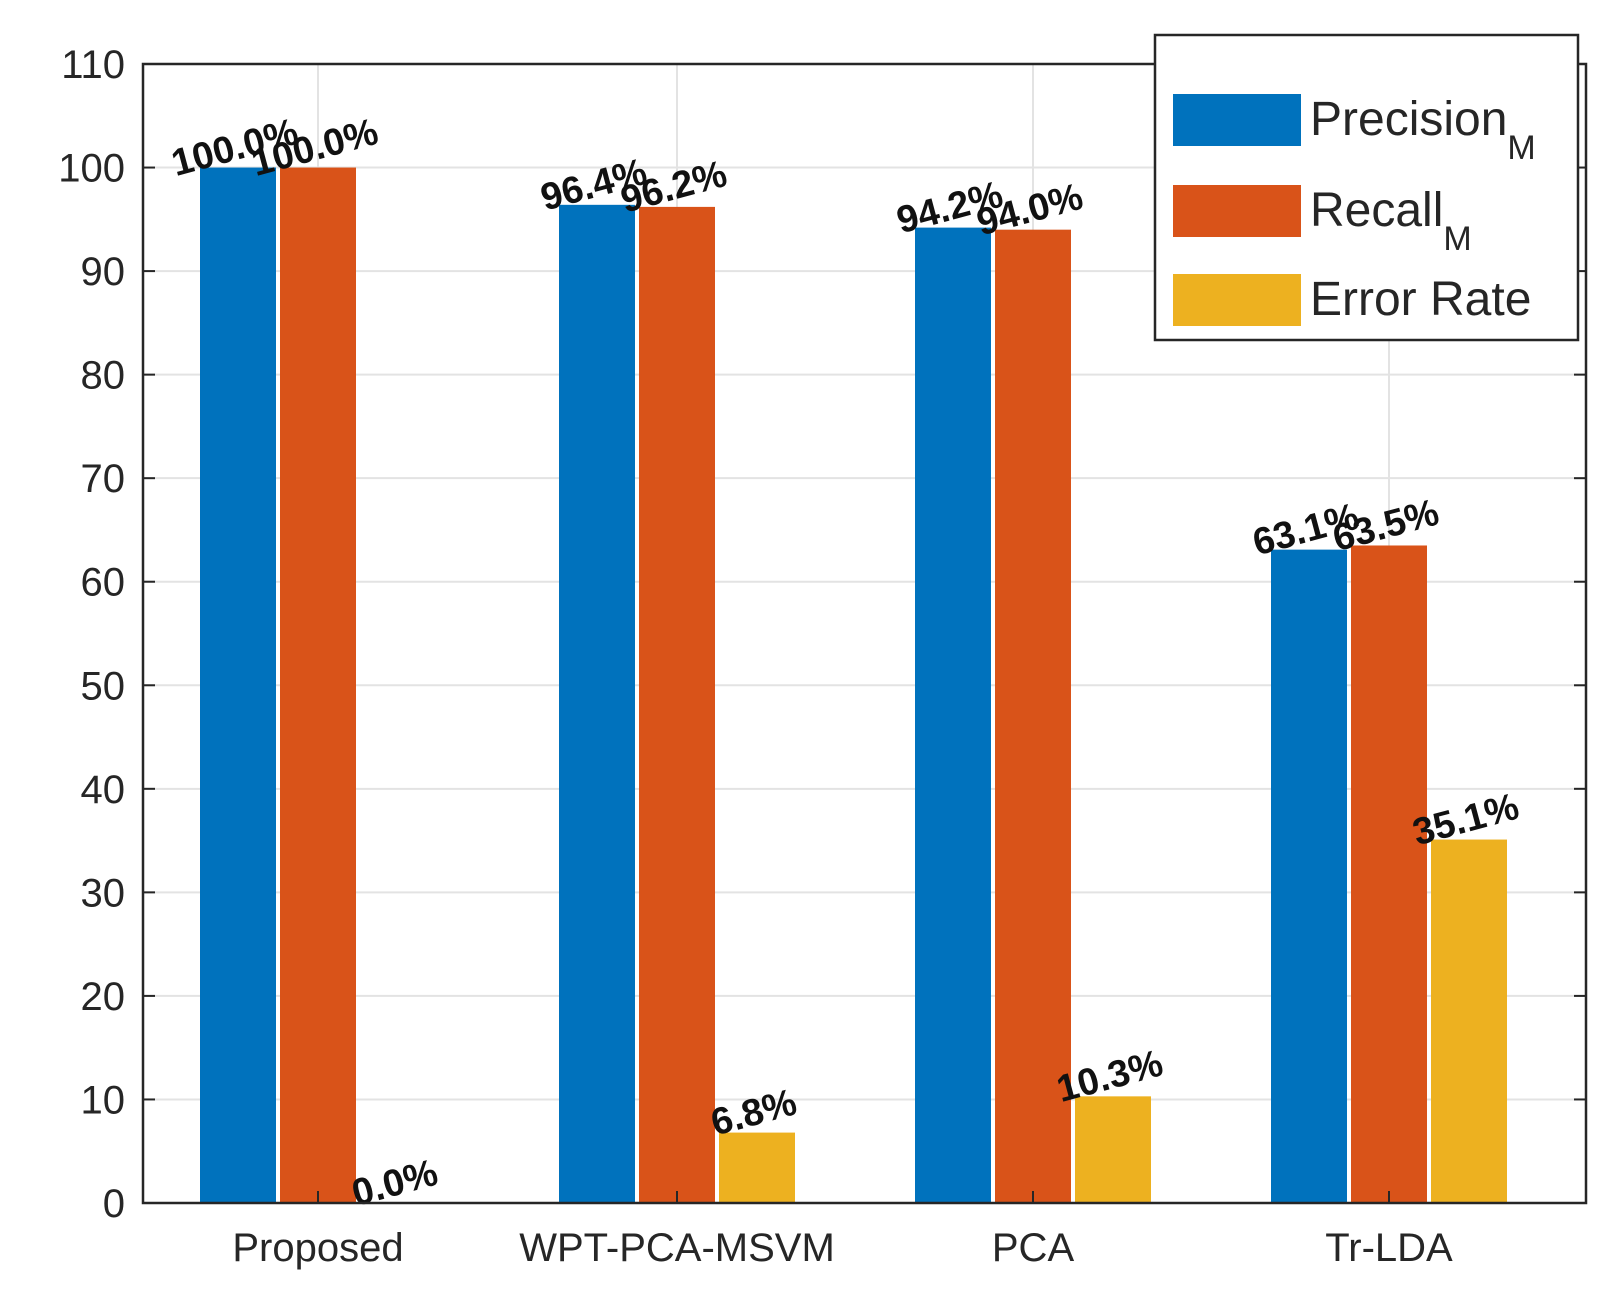 The image size is (1623, 1312). I want to click on legend-label: RecallM, so click(1391, 221).